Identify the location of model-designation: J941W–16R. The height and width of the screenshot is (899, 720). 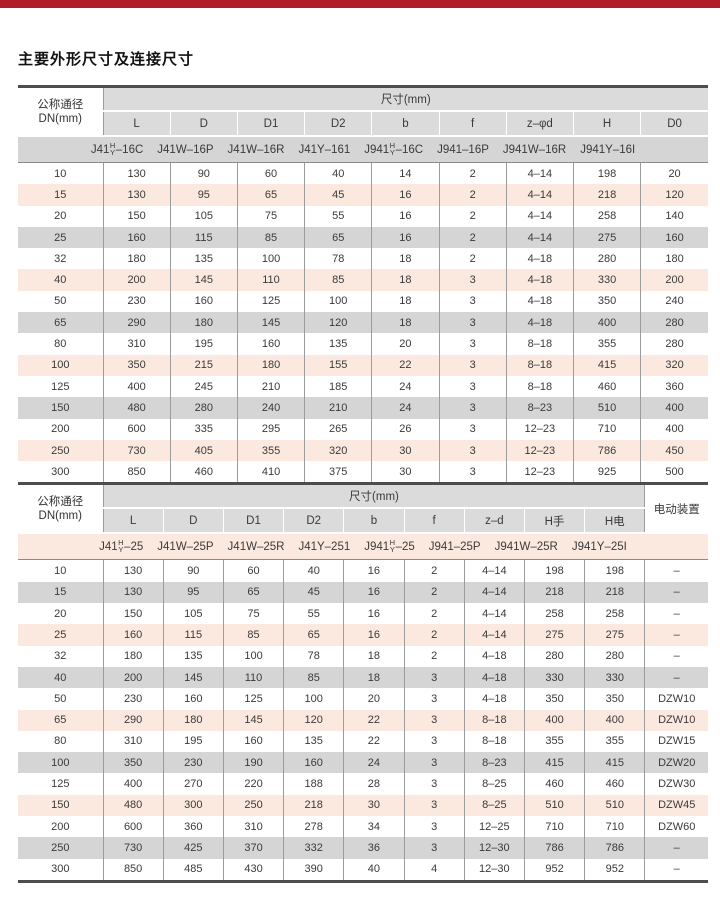
(534, 149).